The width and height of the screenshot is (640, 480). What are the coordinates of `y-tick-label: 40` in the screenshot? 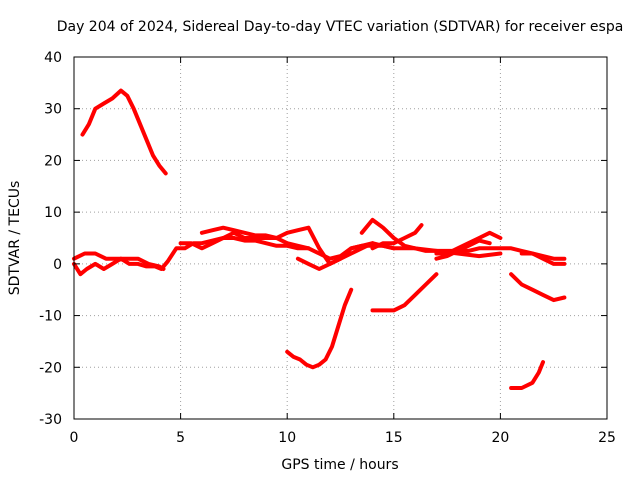 It's located at (53, 58).